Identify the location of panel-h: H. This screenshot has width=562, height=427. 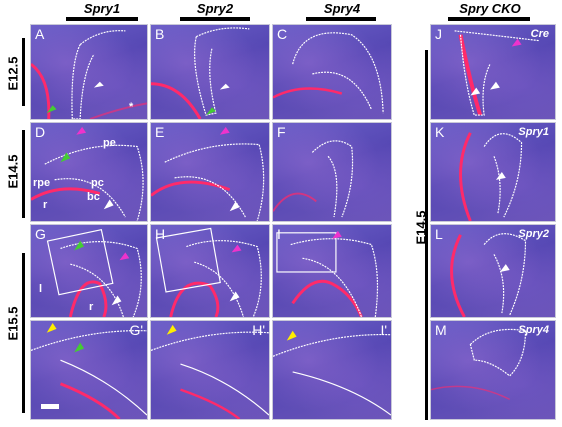
(210, 271).